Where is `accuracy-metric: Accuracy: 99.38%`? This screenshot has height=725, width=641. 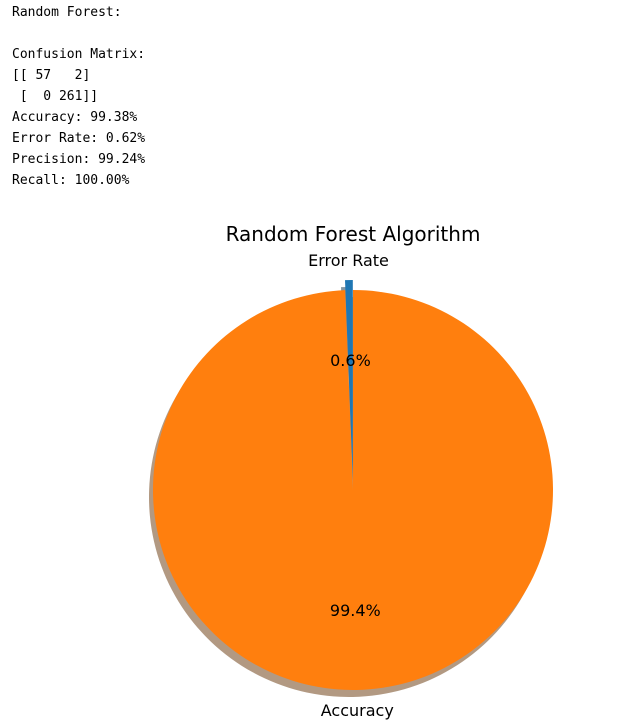
accuracy-metric: Accuracy: 99.38% is located at coordinates (75, 117).